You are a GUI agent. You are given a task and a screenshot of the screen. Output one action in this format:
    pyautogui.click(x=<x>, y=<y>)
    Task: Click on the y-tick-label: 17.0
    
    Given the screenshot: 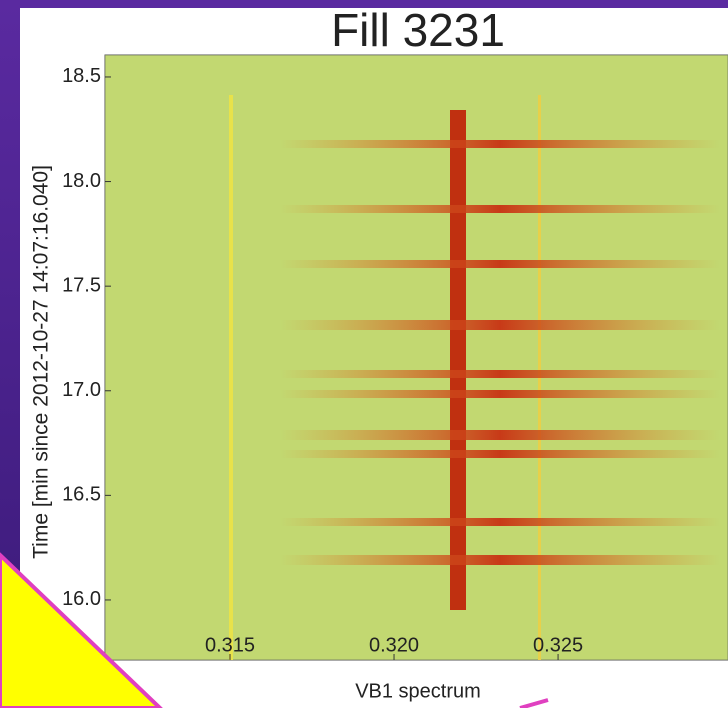 What is the action you would take?
    pyautogui.click(x=81, y=390)
    